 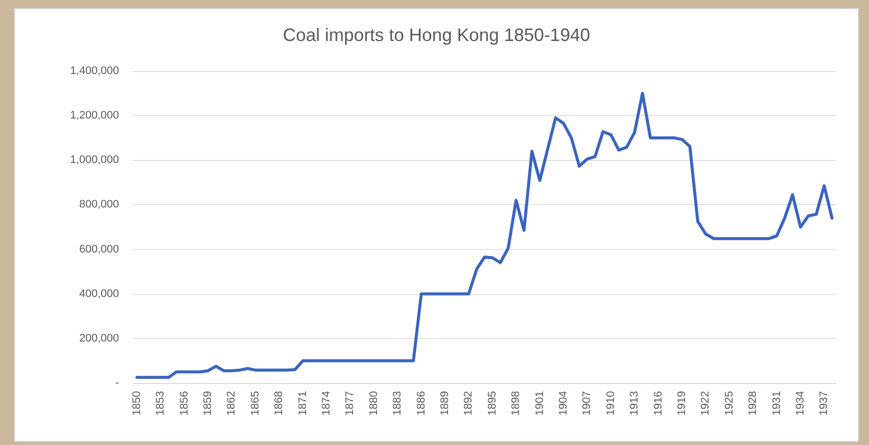 I want to click on x-tick-label: 1916, so click(x=658, y=403).